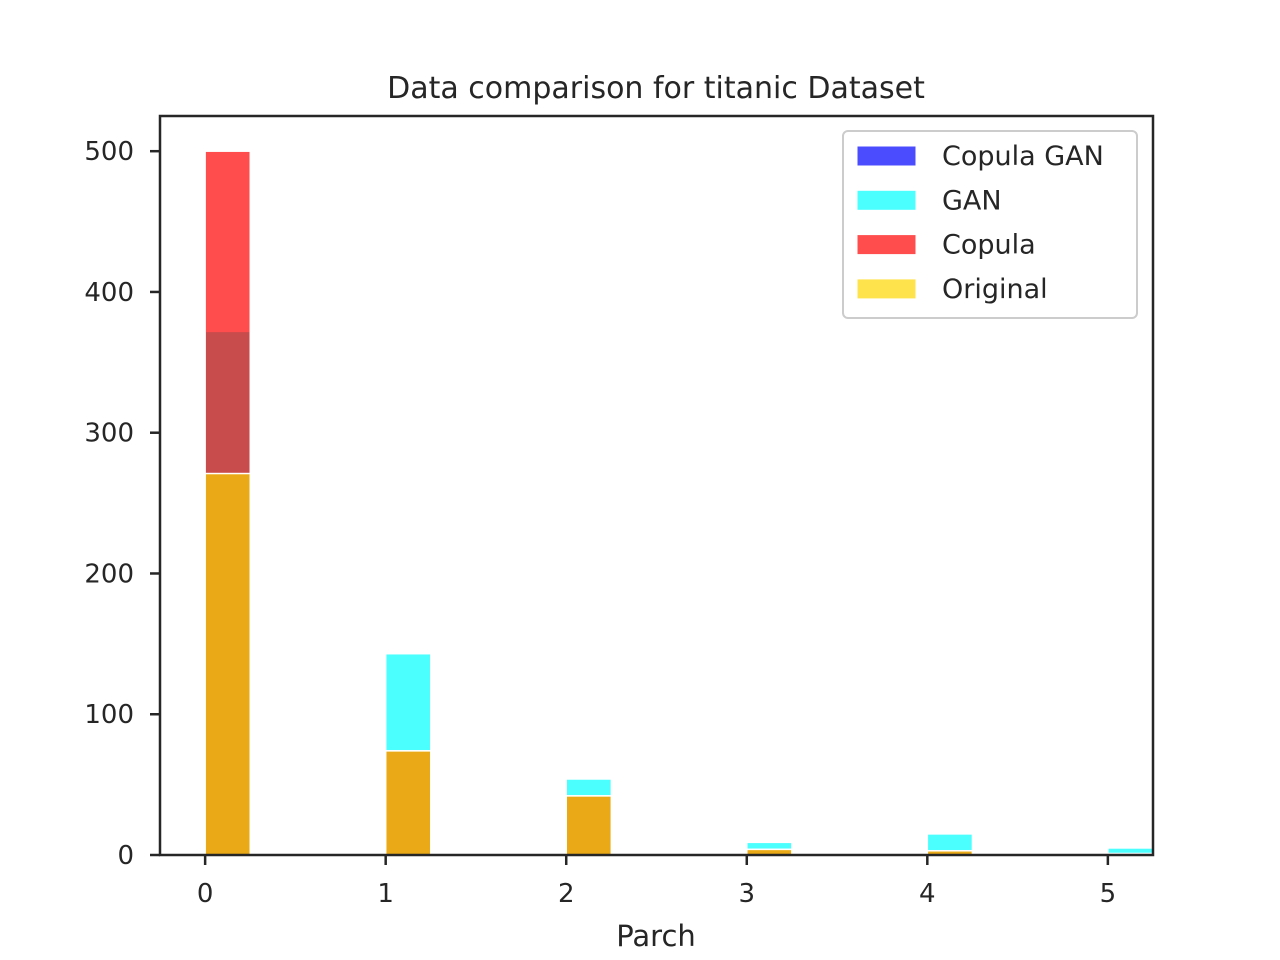 The height and width of the screenshot is (960, 1280). Describe the element at coordinates (886, 289) in the screenshot. I see `legend-swatch-original` at that location.